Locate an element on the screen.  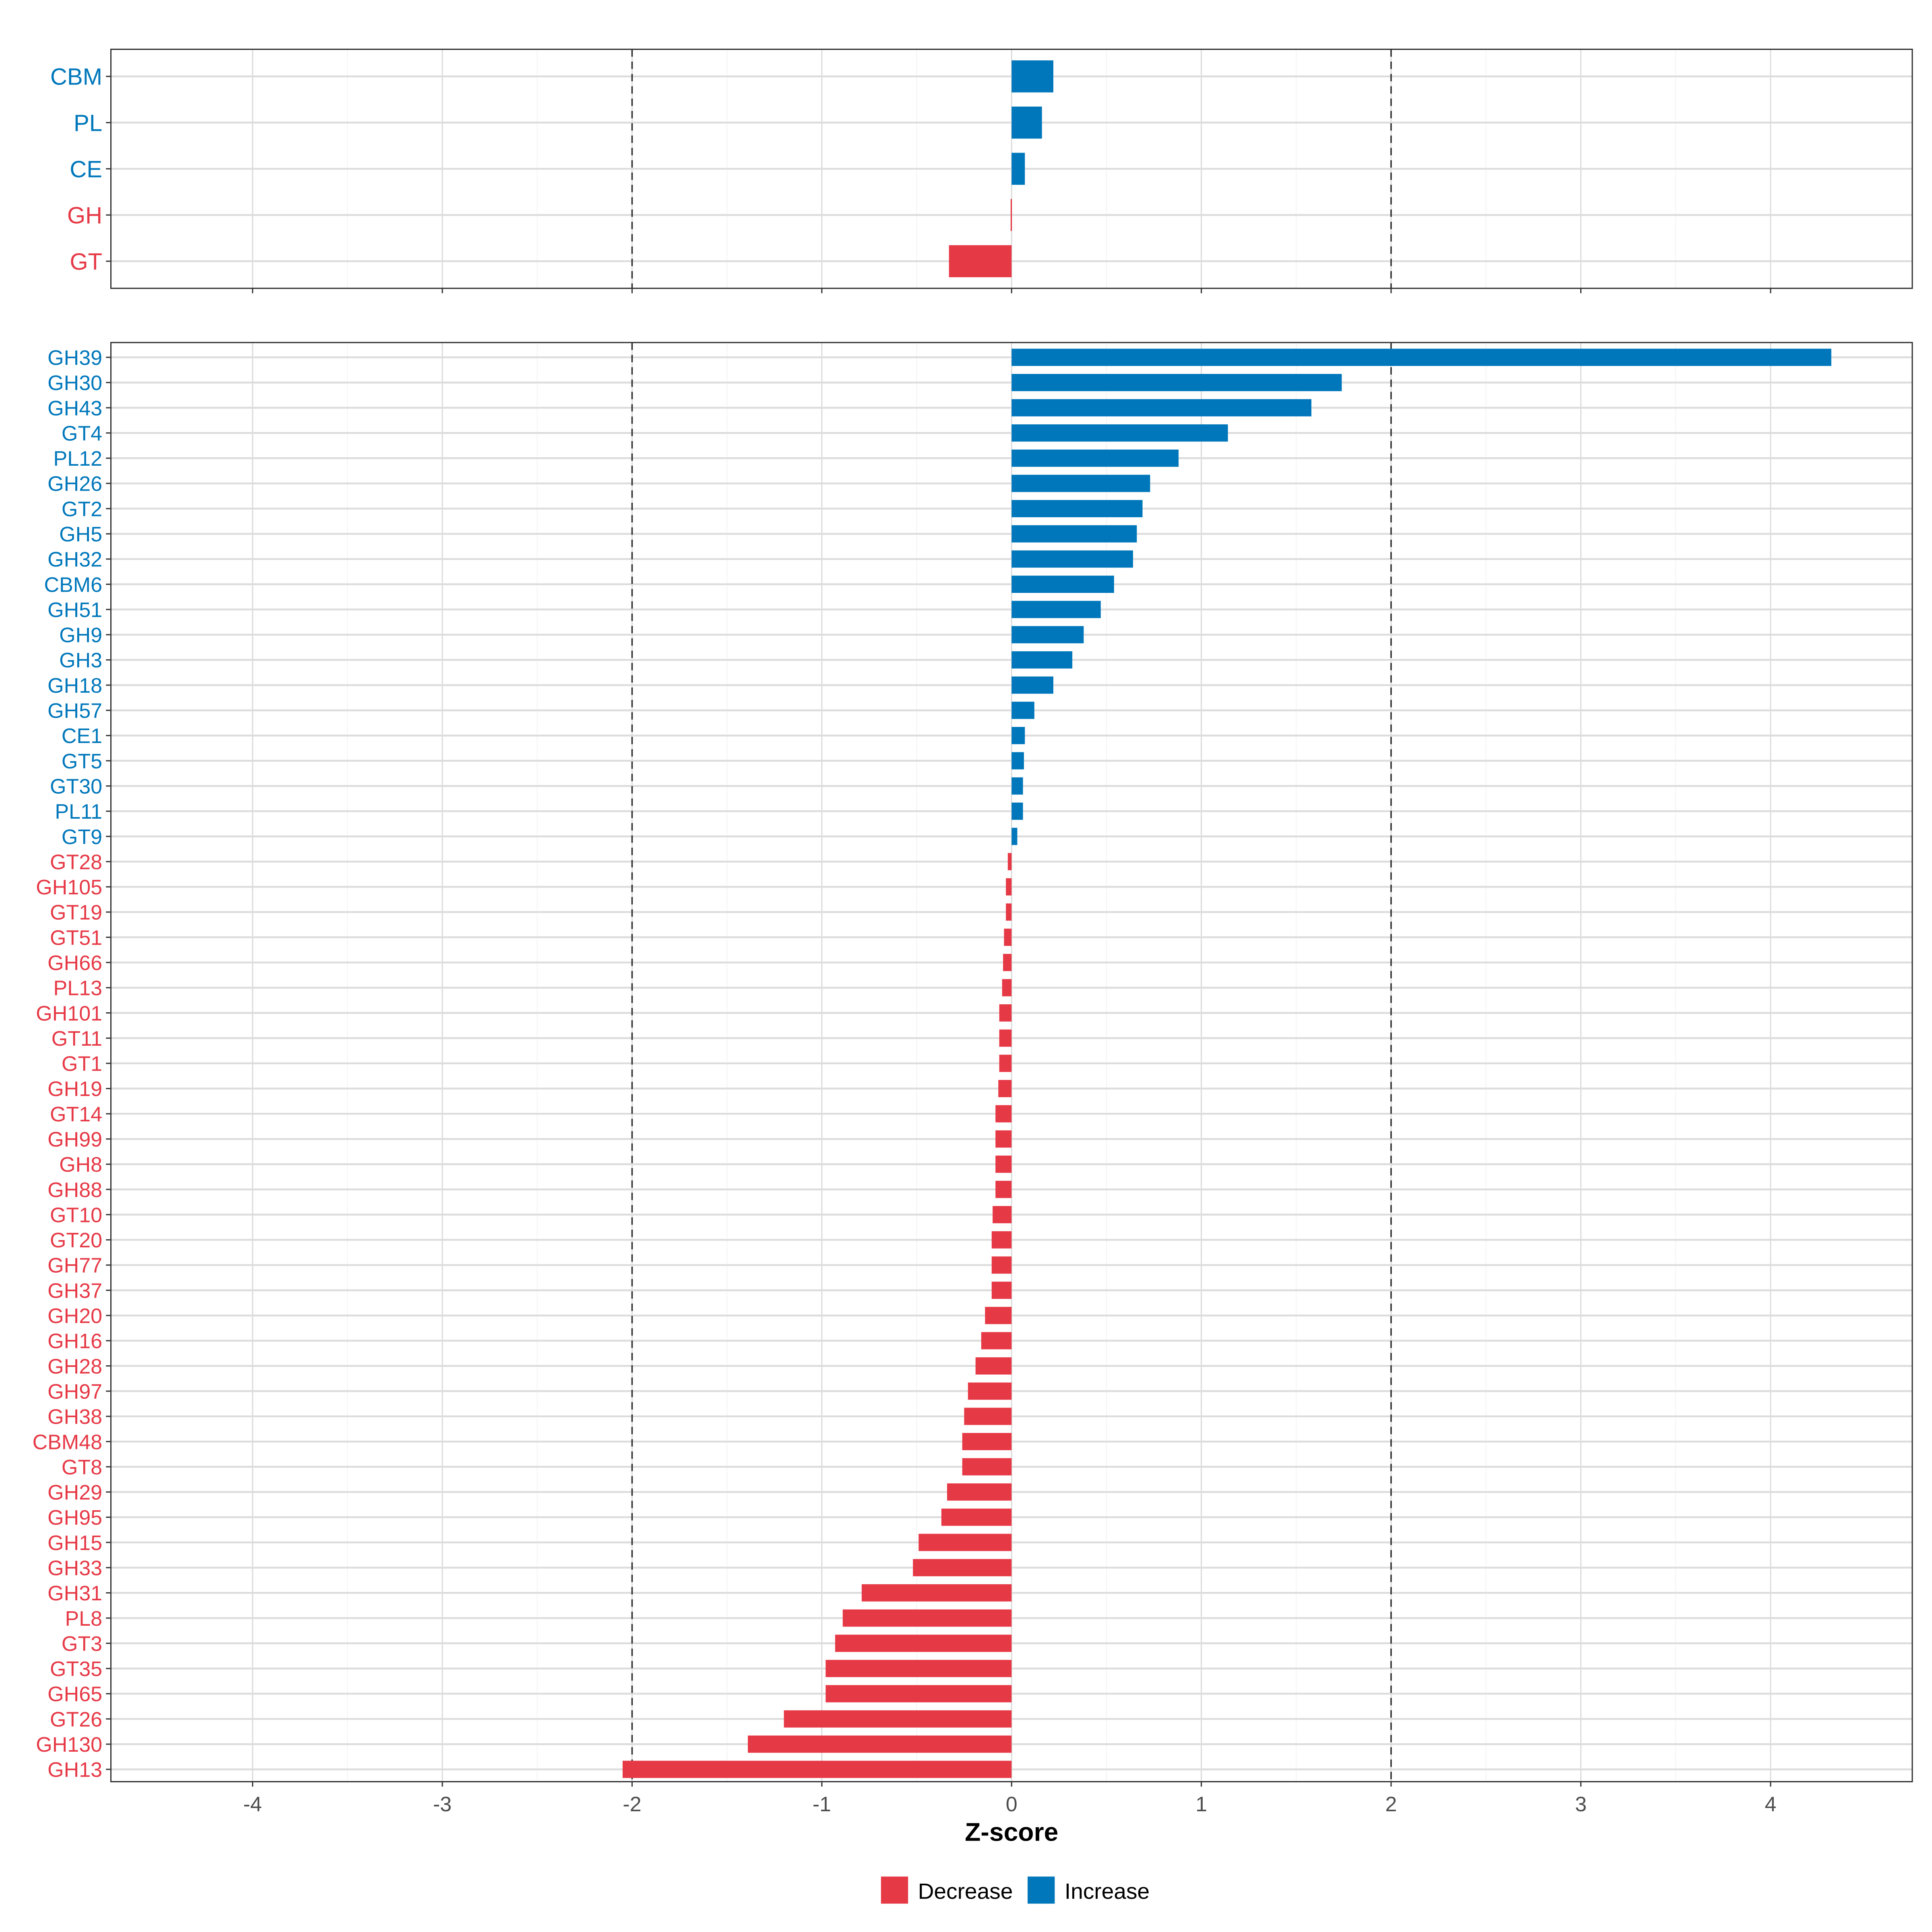
y-tick-label: GT8 is located at coordinates (82, 1467).